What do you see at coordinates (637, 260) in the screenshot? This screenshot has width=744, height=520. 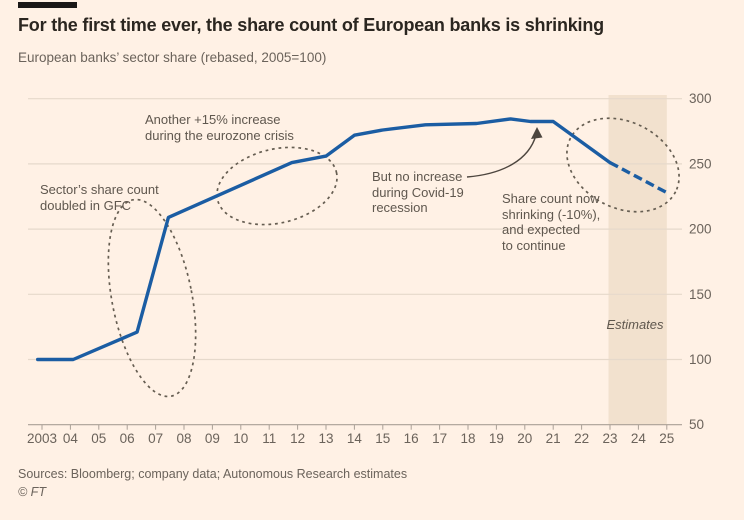 I see `estimates-band` at bounding box center [637, 260].